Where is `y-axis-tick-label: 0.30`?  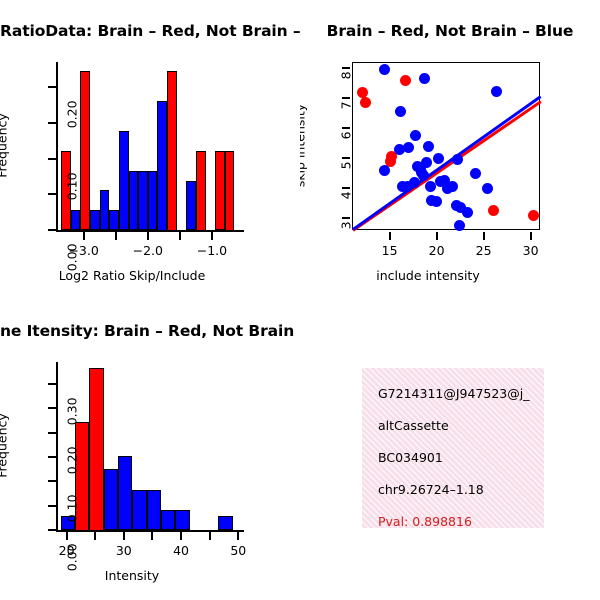 y-axis-tick-label: 0.30 is located at coordinates (72, 411).